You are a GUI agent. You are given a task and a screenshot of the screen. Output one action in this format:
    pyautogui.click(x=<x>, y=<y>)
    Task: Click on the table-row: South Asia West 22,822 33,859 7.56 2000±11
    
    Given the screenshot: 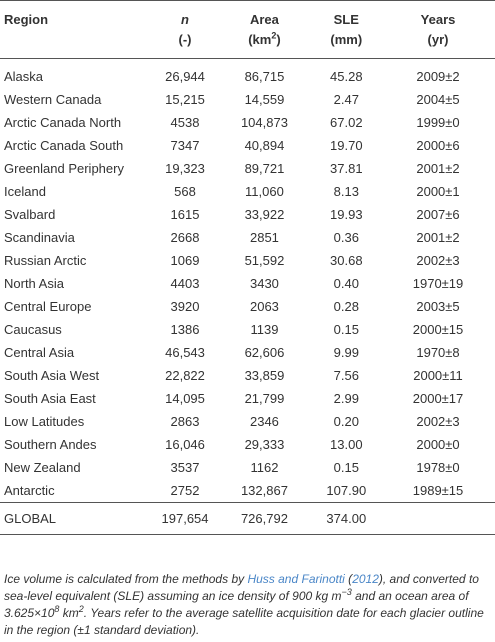 What is the action you would take?
    pyautogui.click(x=247, y=375)
    